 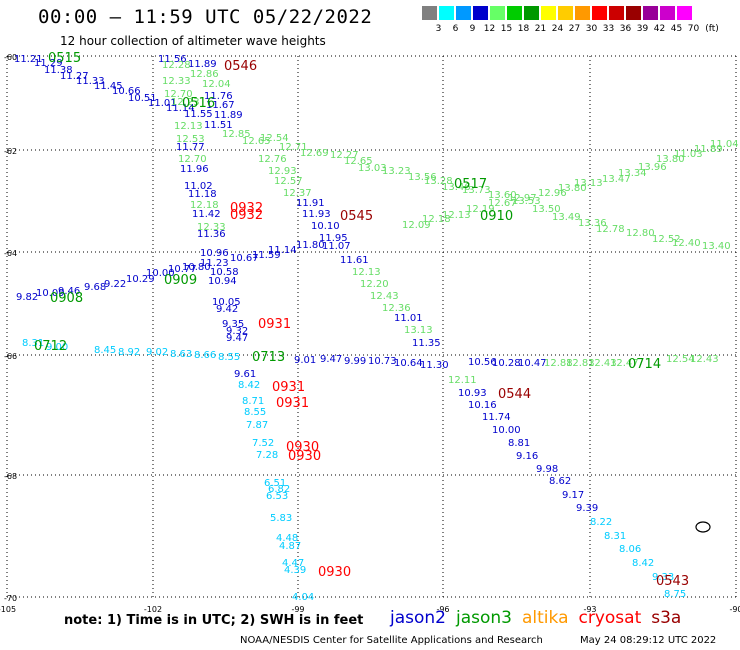 What do you see at coordinates (211, 234) in the screenshot?
I see `swh-label: 11.36` at bounding box center [211, 234].